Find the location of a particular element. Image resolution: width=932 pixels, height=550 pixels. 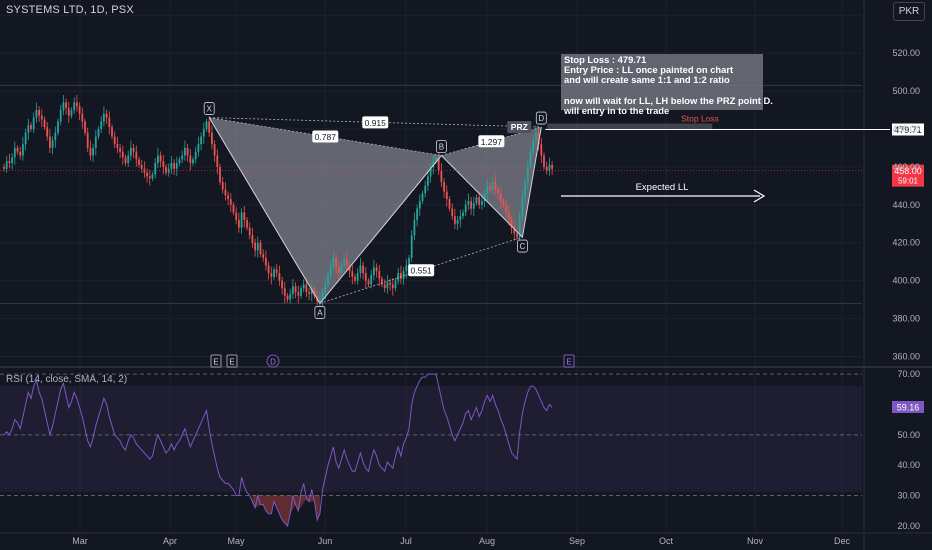

svg-text: 59.16 is located at coordinates (908, 407).